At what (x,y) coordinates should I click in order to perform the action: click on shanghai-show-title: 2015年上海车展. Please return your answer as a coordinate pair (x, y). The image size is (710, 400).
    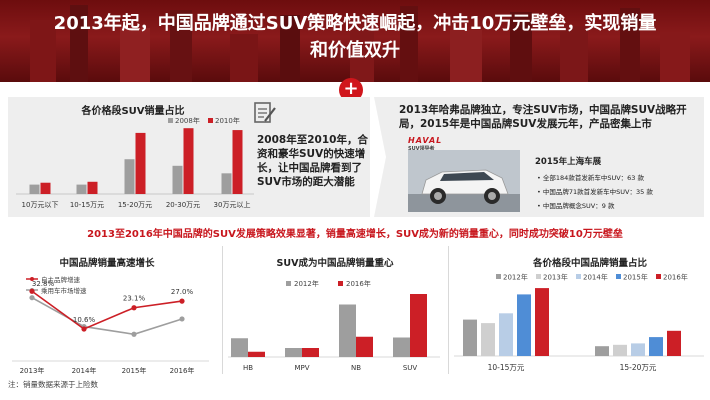
    Looking at the image, I should click on (568, 162).